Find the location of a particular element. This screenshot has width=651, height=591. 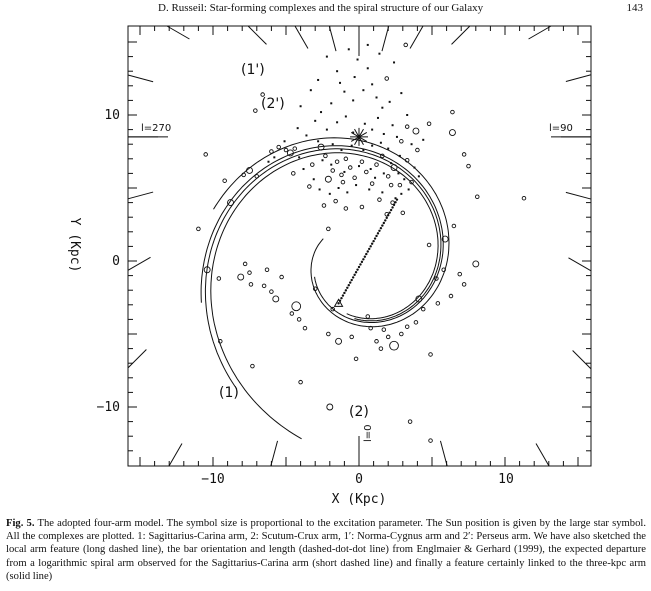

arm-label-scutum-crux: (2) is located at coordinates (359, 412).